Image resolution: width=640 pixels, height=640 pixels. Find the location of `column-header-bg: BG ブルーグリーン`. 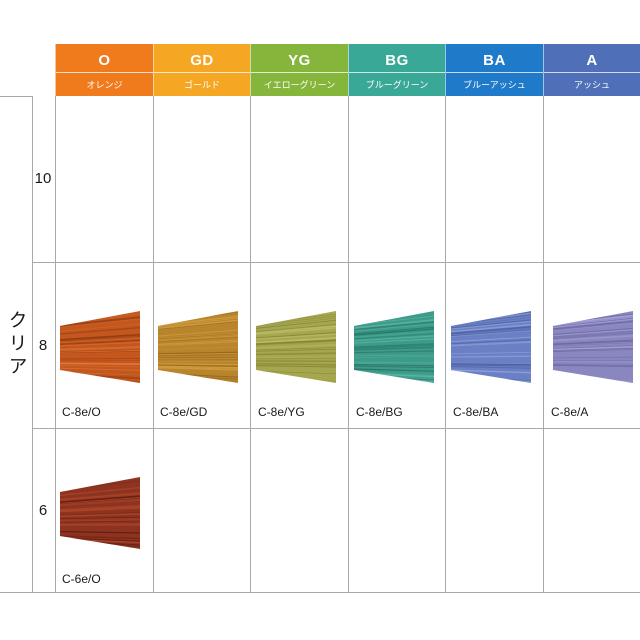

column-header-bg: BG ブルーグリーン is located at coordinates (396, 70).